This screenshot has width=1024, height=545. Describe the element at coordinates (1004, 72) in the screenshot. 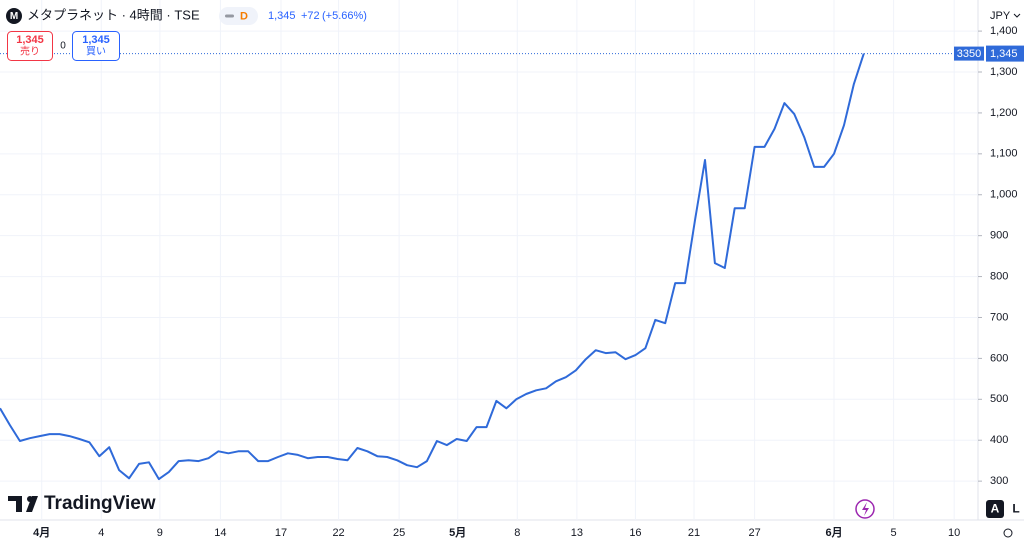

I see `y-tick-label: 1,300` at that location.